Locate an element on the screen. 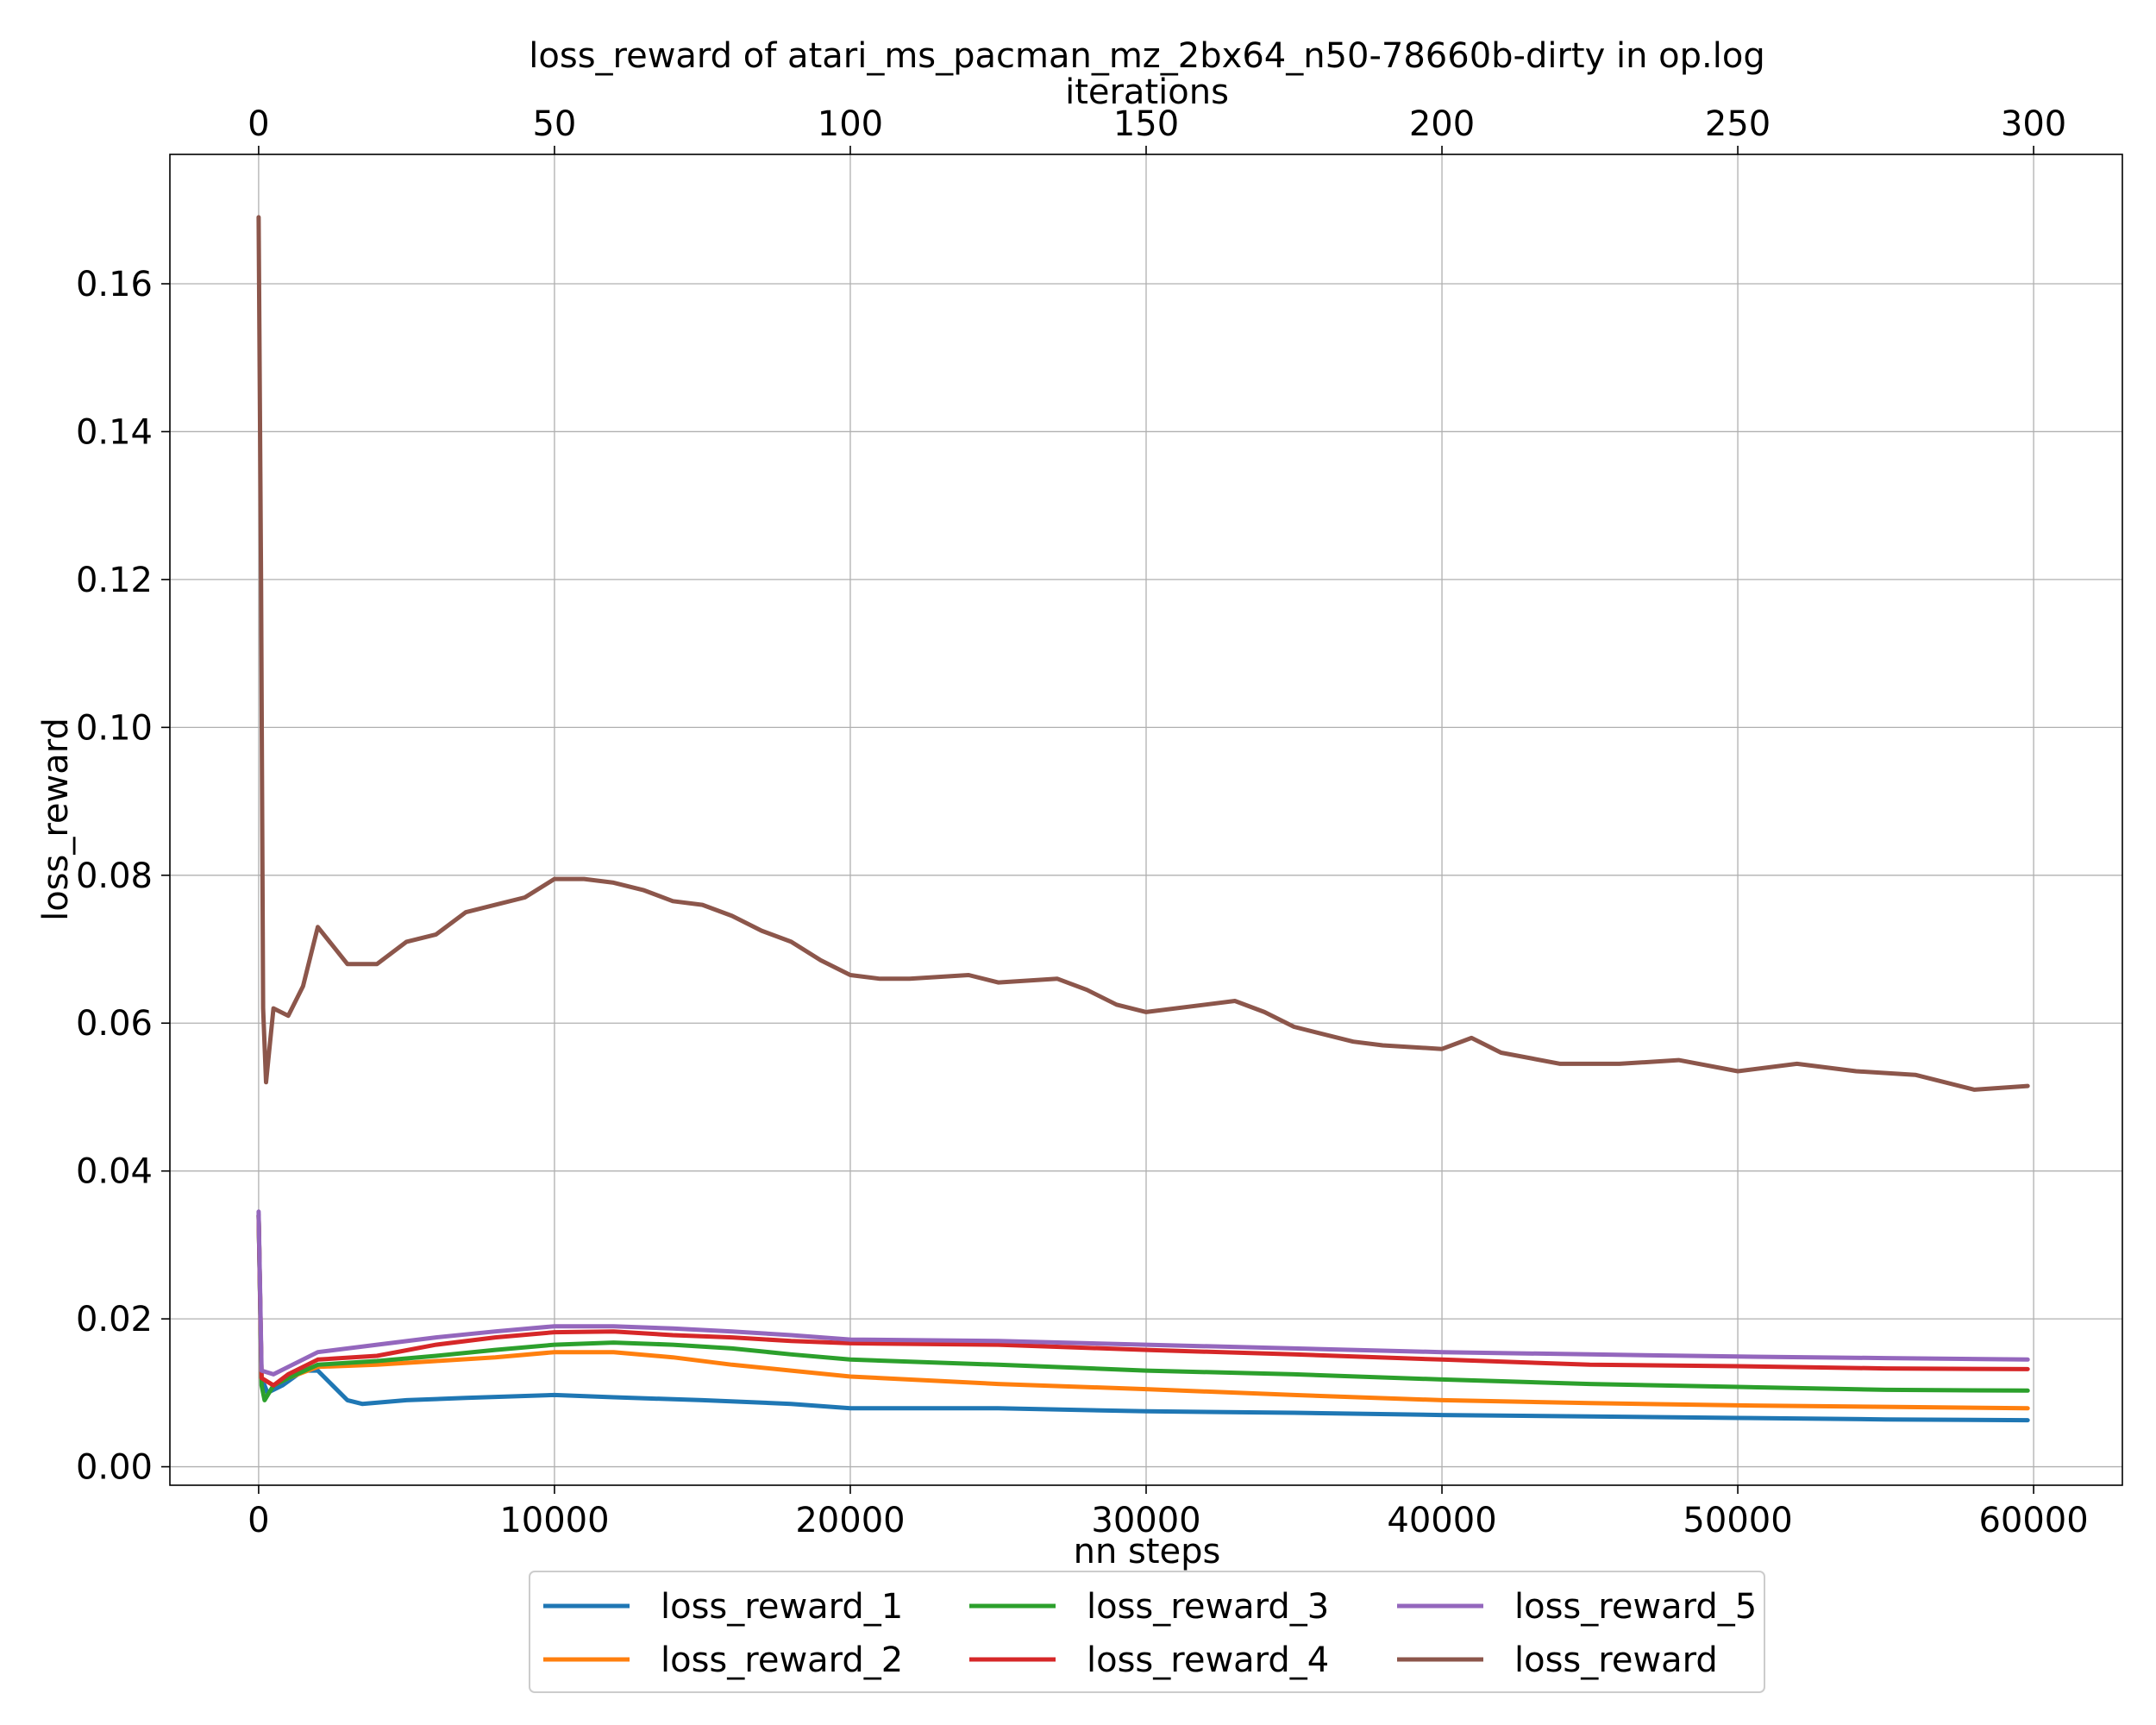 The image size is (2156, 1725). y-tick-label: 0.02 is located at coordinates (114, 1320).